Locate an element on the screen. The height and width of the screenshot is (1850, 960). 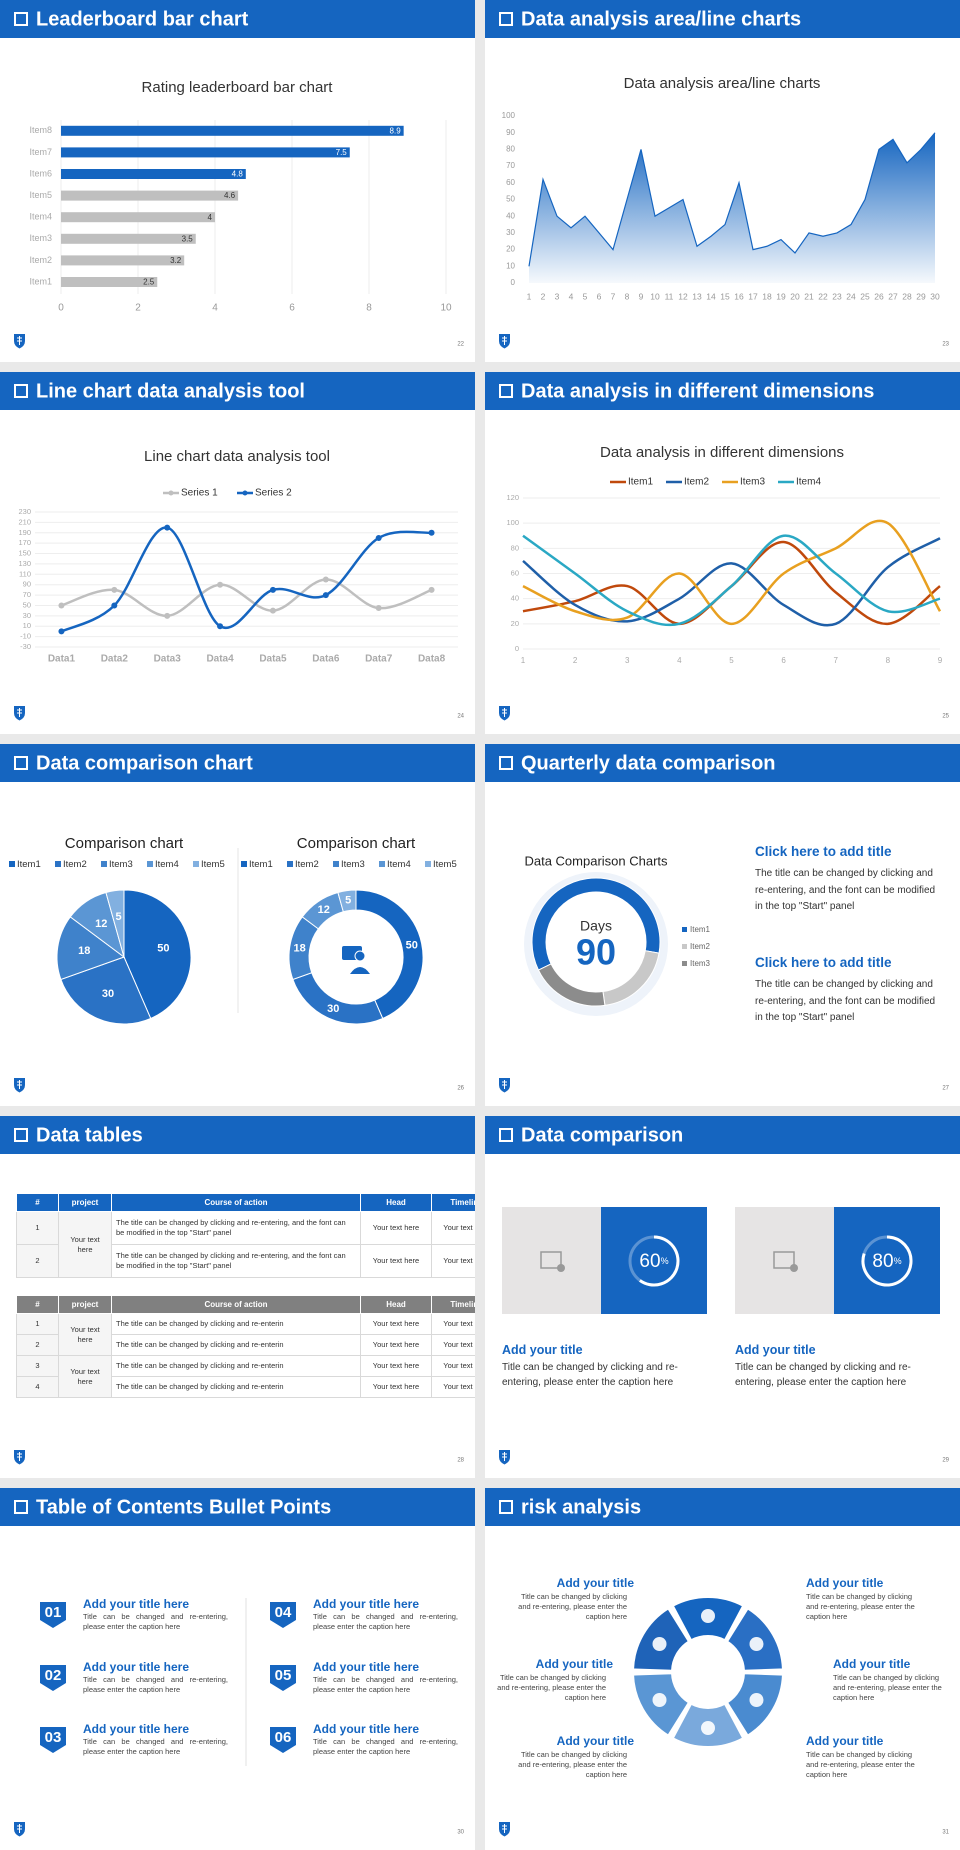
x-tick-label: 2 is located at coordinates (575, 660).